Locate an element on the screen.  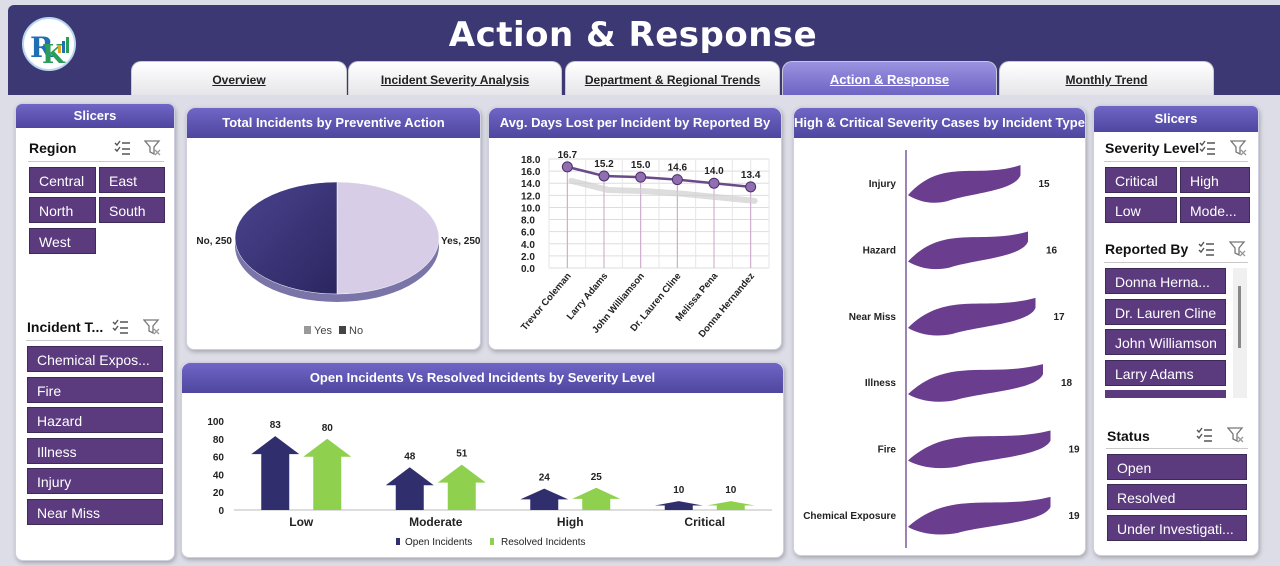
scrollbar-thumb is located at coordinates (1239, 317).